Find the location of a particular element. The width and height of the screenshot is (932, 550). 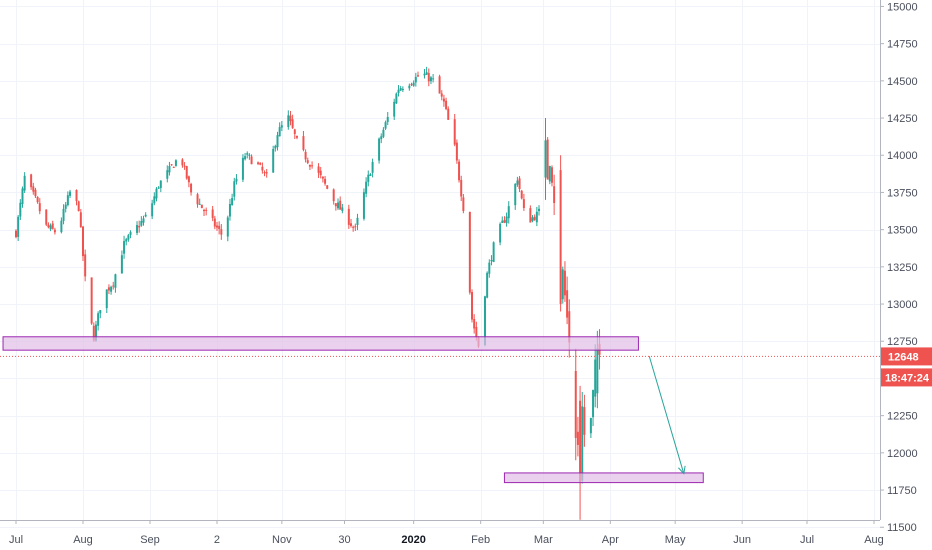

resistance-zone is located at coordinates (320, 343).